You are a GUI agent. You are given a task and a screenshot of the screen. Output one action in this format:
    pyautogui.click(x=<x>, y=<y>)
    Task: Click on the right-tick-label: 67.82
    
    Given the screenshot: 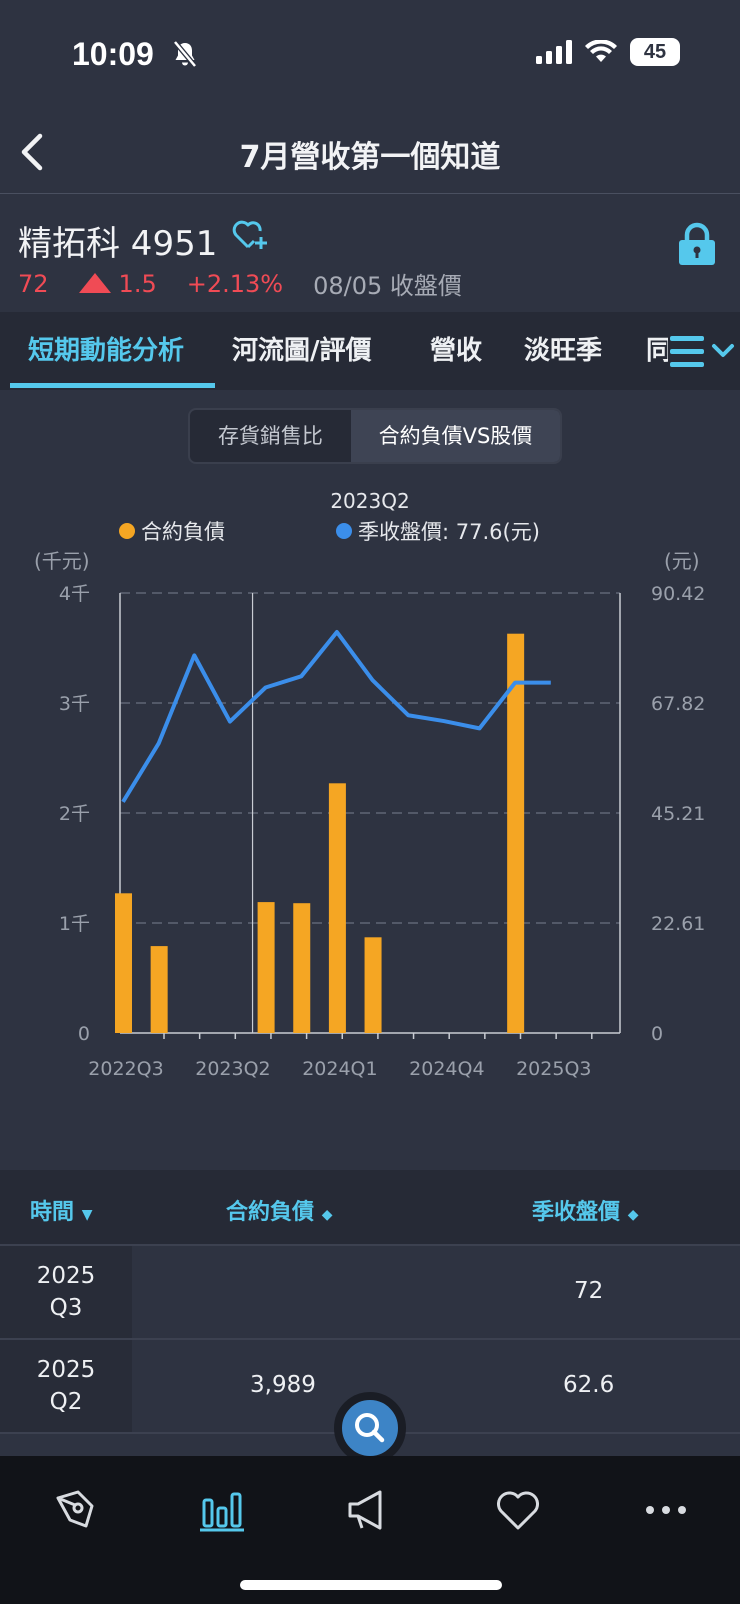 What is the action you would take?
    pyautogui.click(x=678, y=704)
    